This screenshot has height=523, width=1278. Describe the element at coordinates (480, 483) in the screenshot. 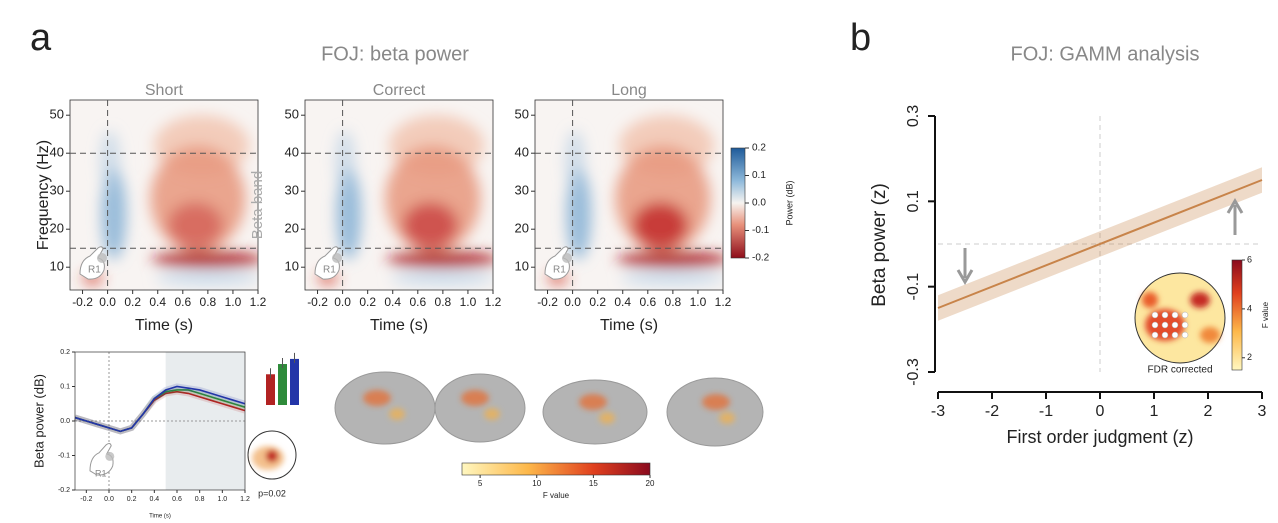

I see `colorbar-tick-label: 5` at that location.